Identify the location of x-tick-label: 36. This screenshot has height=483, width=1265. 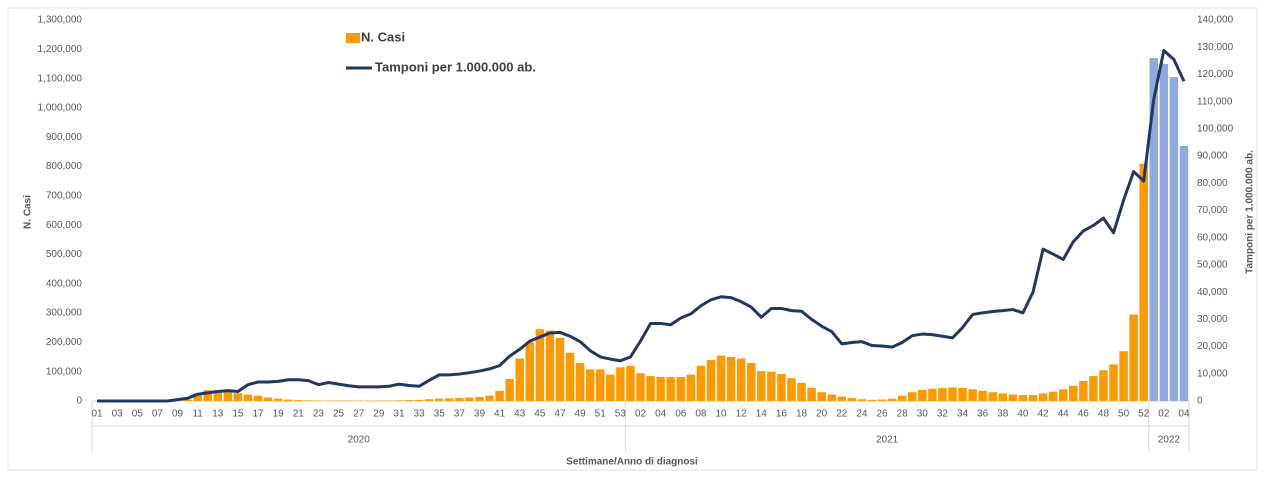
(983, 414).